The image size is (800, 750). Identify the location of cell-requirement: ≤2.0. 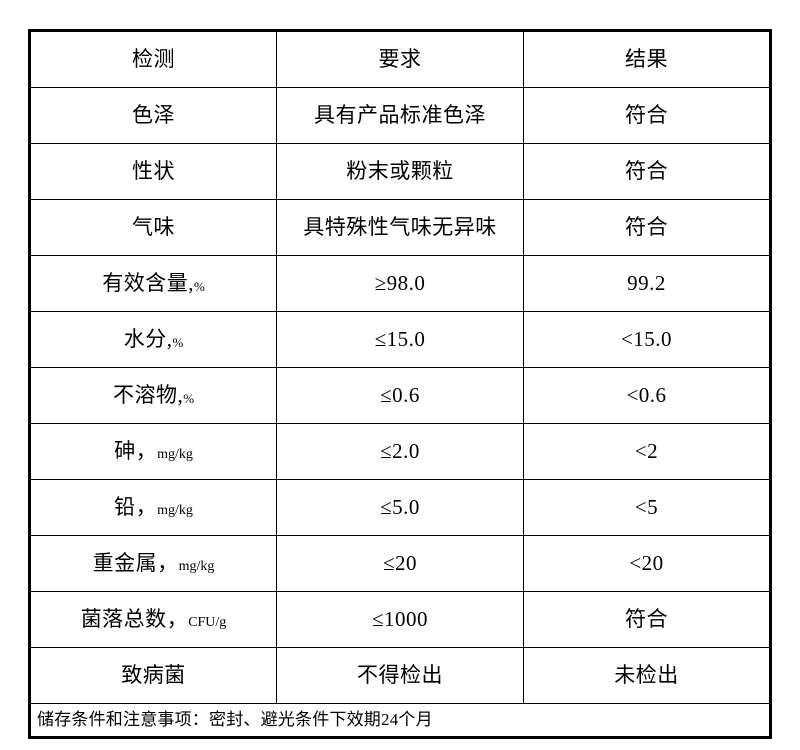
(400, 451).